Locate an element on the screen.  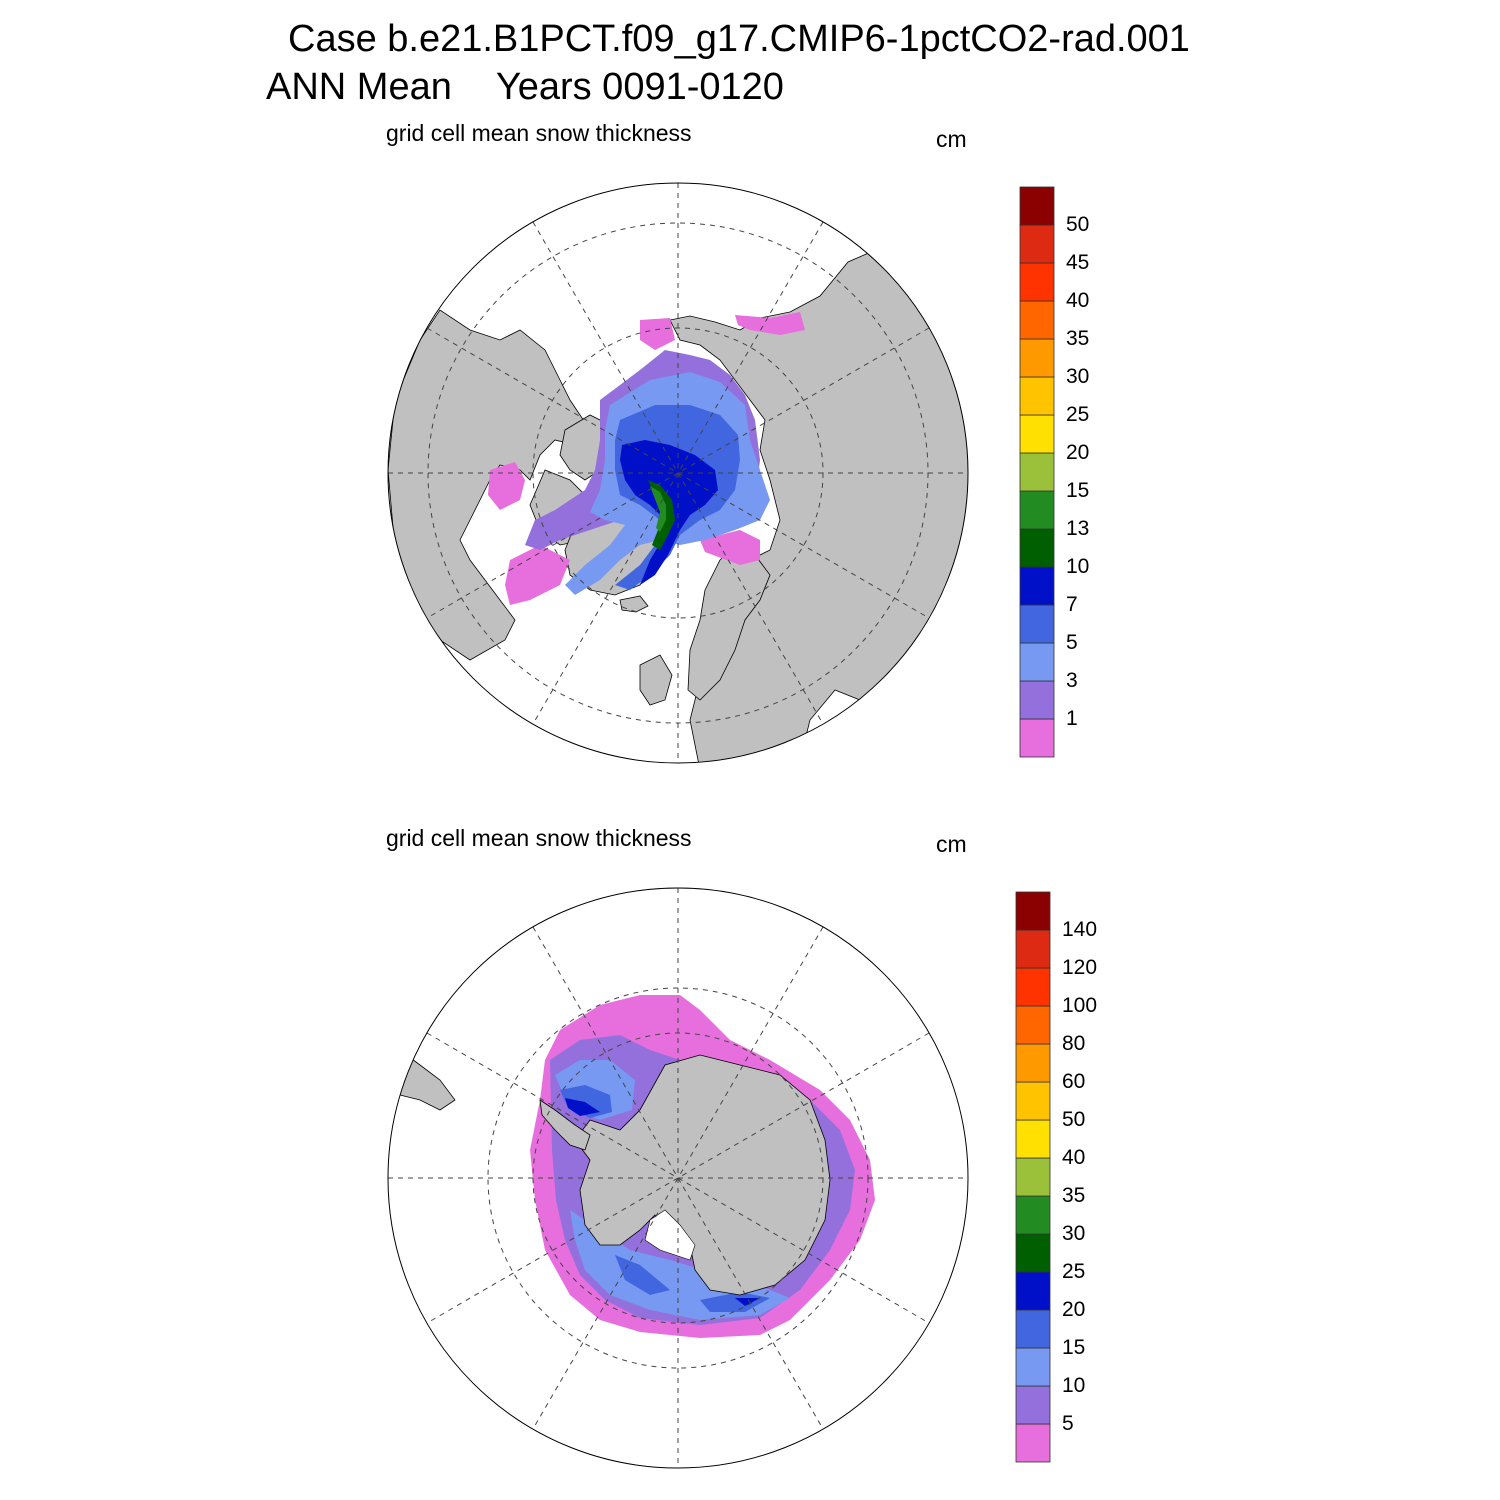
south-colorbar-label: 15 is located at coordinates (1074, 1347).